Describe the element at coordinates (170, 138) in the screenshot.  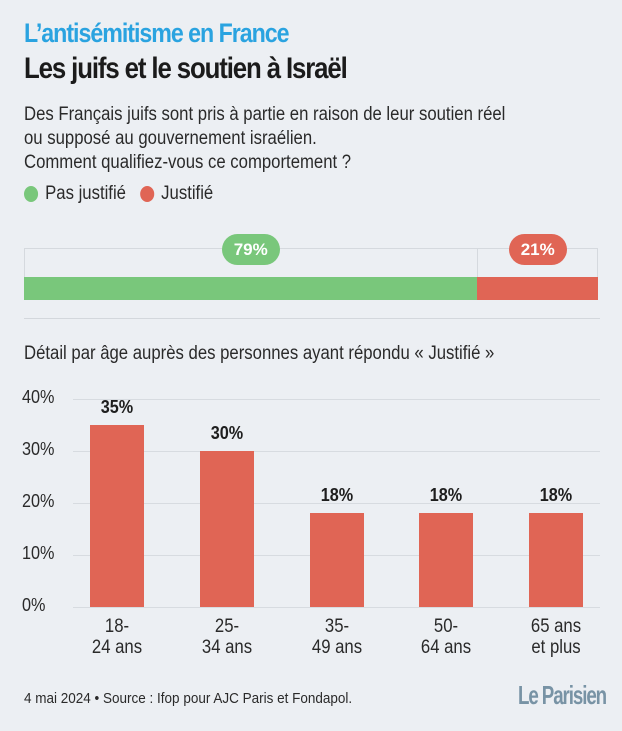
I see `subtitle-line: ou supposé au gouvernement israélien.` at that location.